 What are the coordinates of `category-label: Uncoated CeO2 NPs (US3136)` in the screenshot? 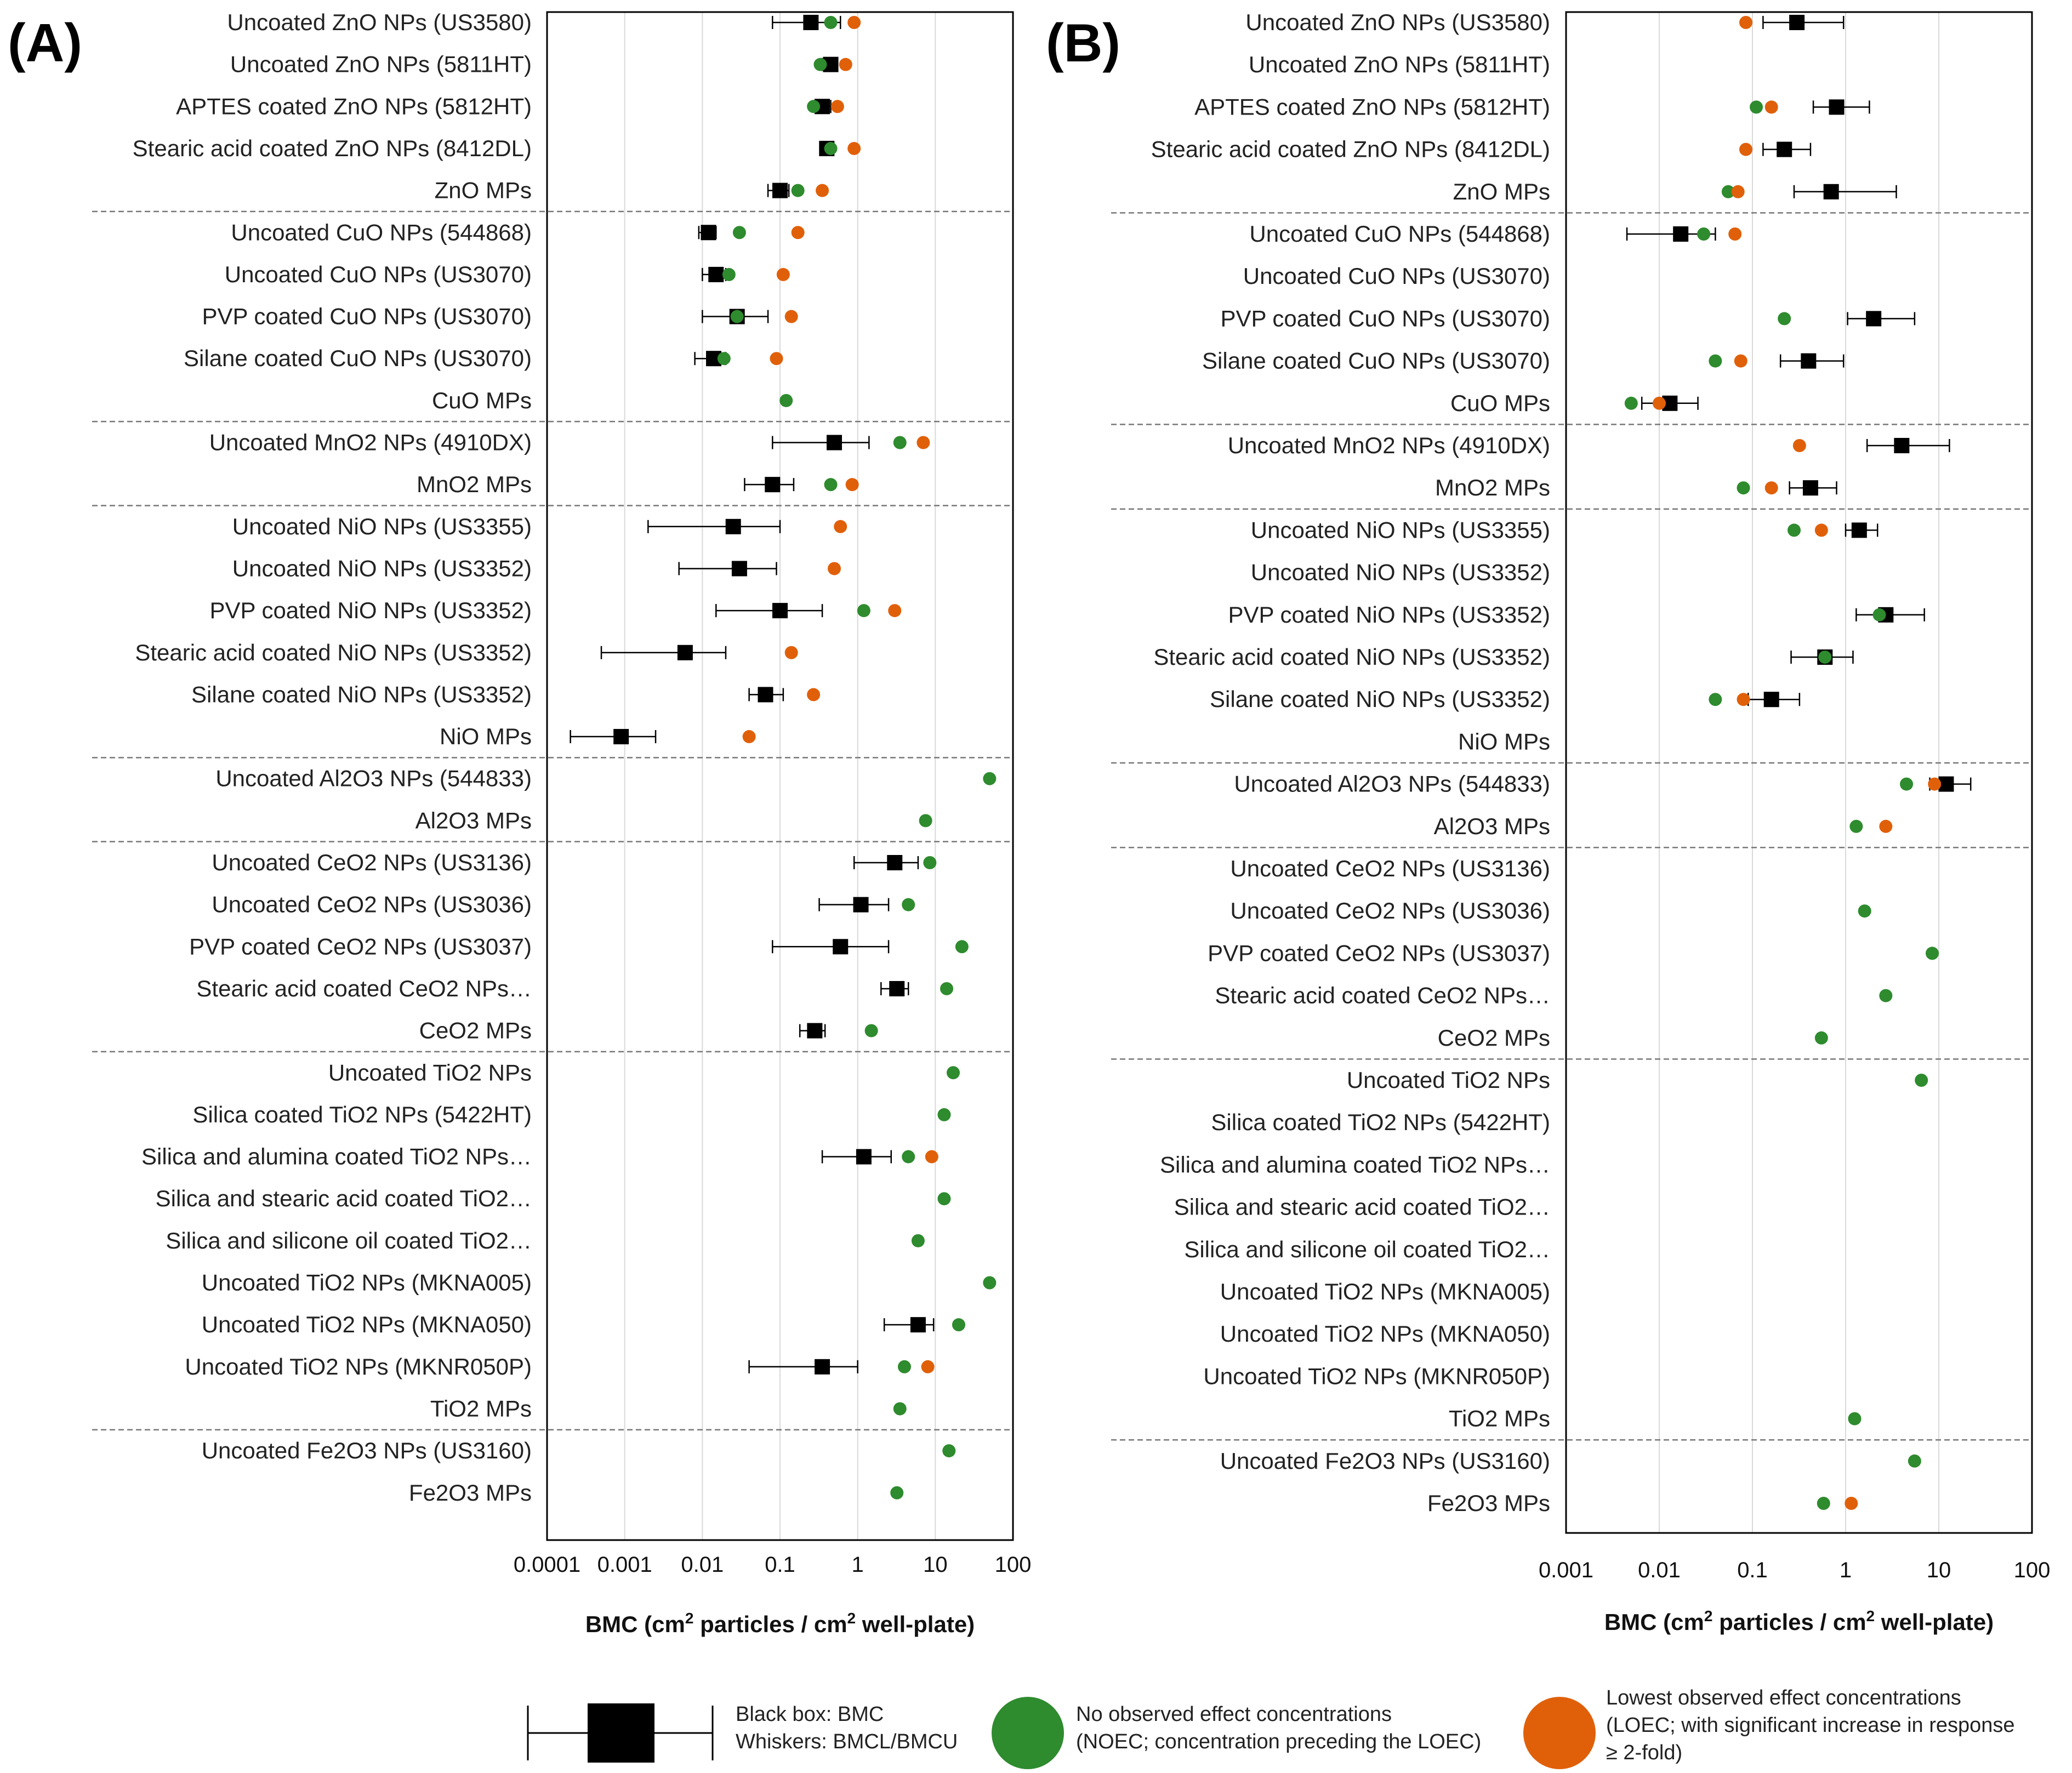 It's located at (1390, 868).